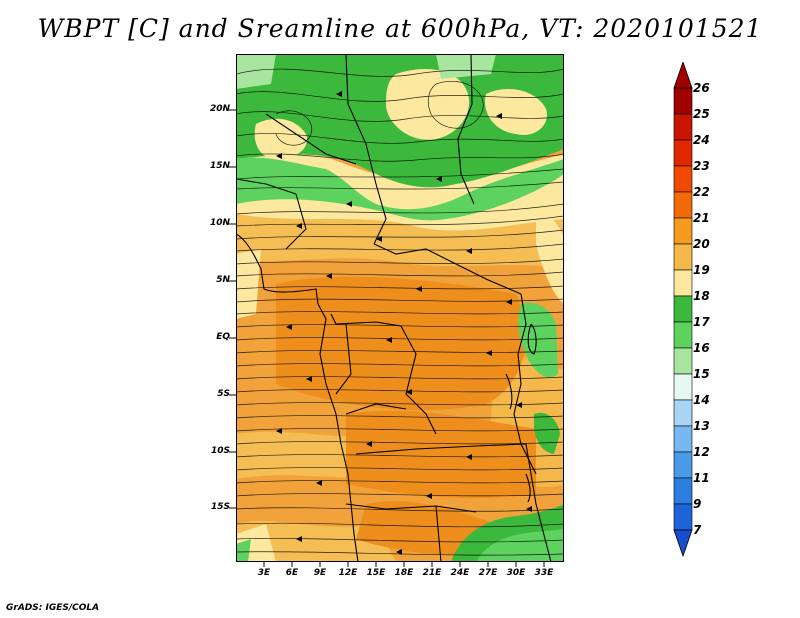  What do you see at coordinates (404, 573) in the screenshot?
I see `lon-label-18e: 18E` at bounding box center [404, 573].